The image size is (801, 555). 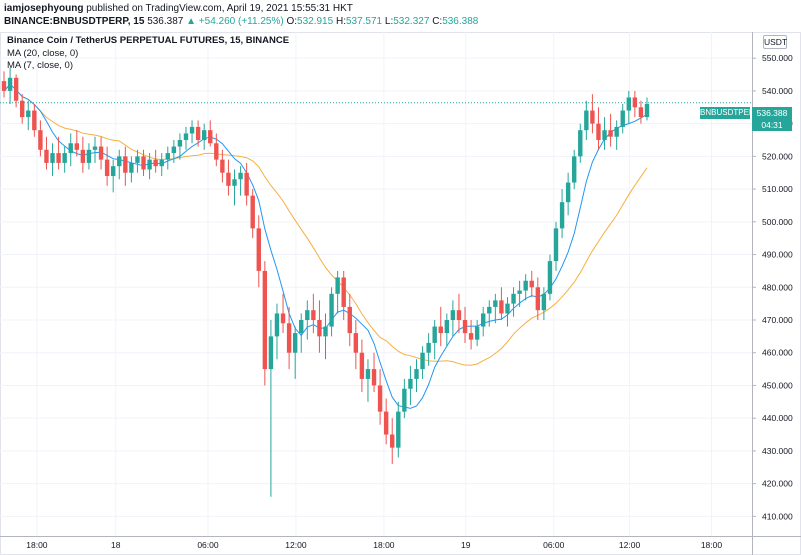 I want to click on y-tick-label: 410.000, so click(x=777, y=516).